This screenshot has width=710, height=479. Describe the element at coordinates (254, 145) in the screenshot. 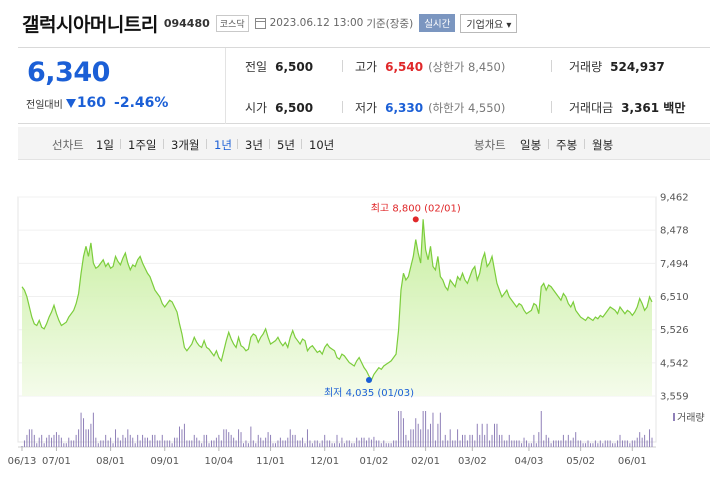

I see `period-3y: 3년` at that location.